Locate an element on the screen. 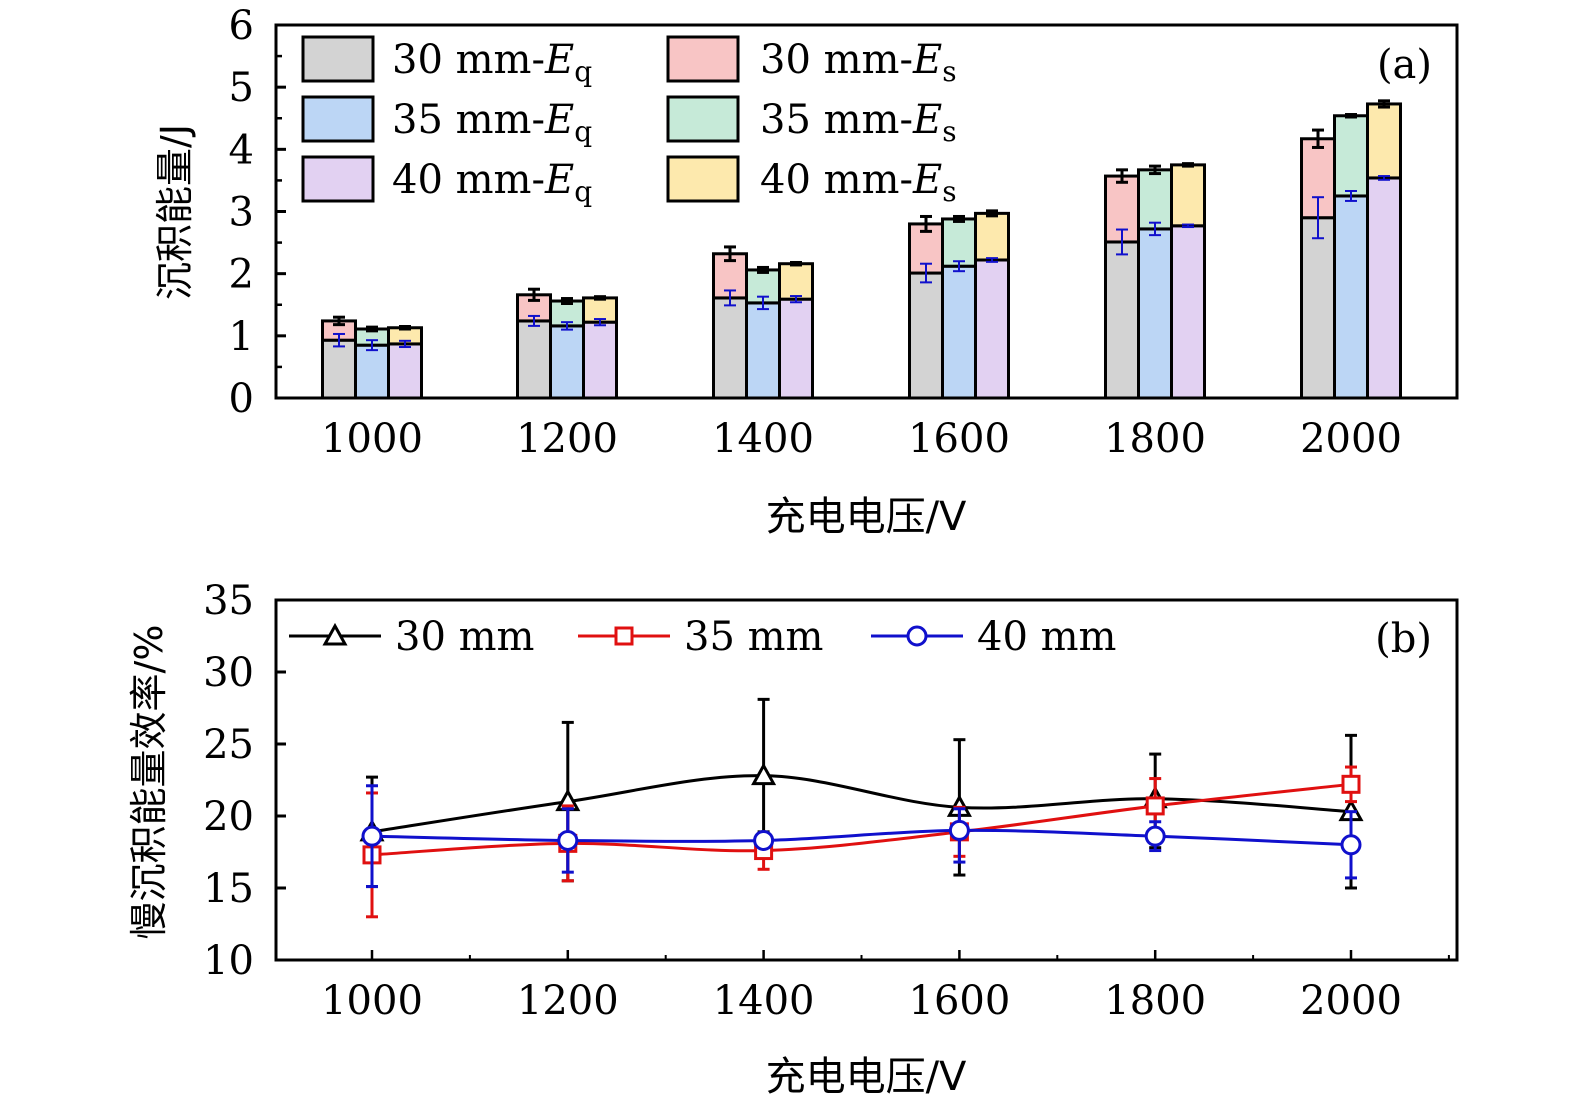 Image resolution: width=1575 pixels, height=1116 pixels. panel-a-label: (a) is located at coordinates (1404, 65).